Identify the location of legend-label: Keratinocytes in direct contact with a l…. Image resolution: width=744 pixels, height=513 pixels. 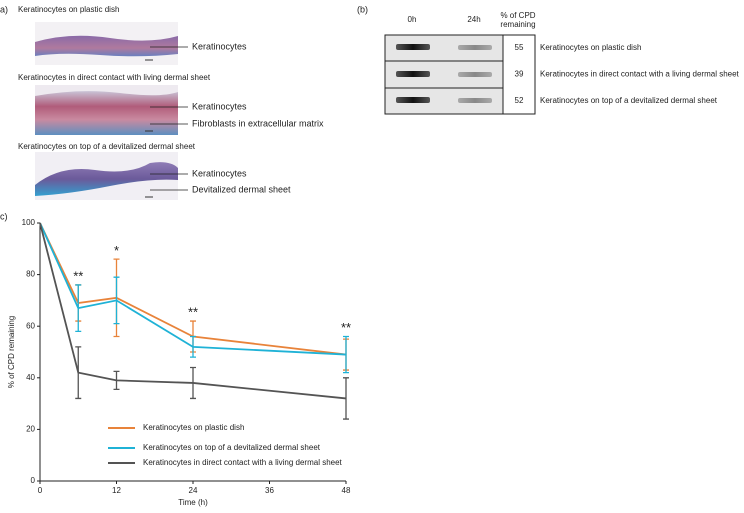
(243, 462).